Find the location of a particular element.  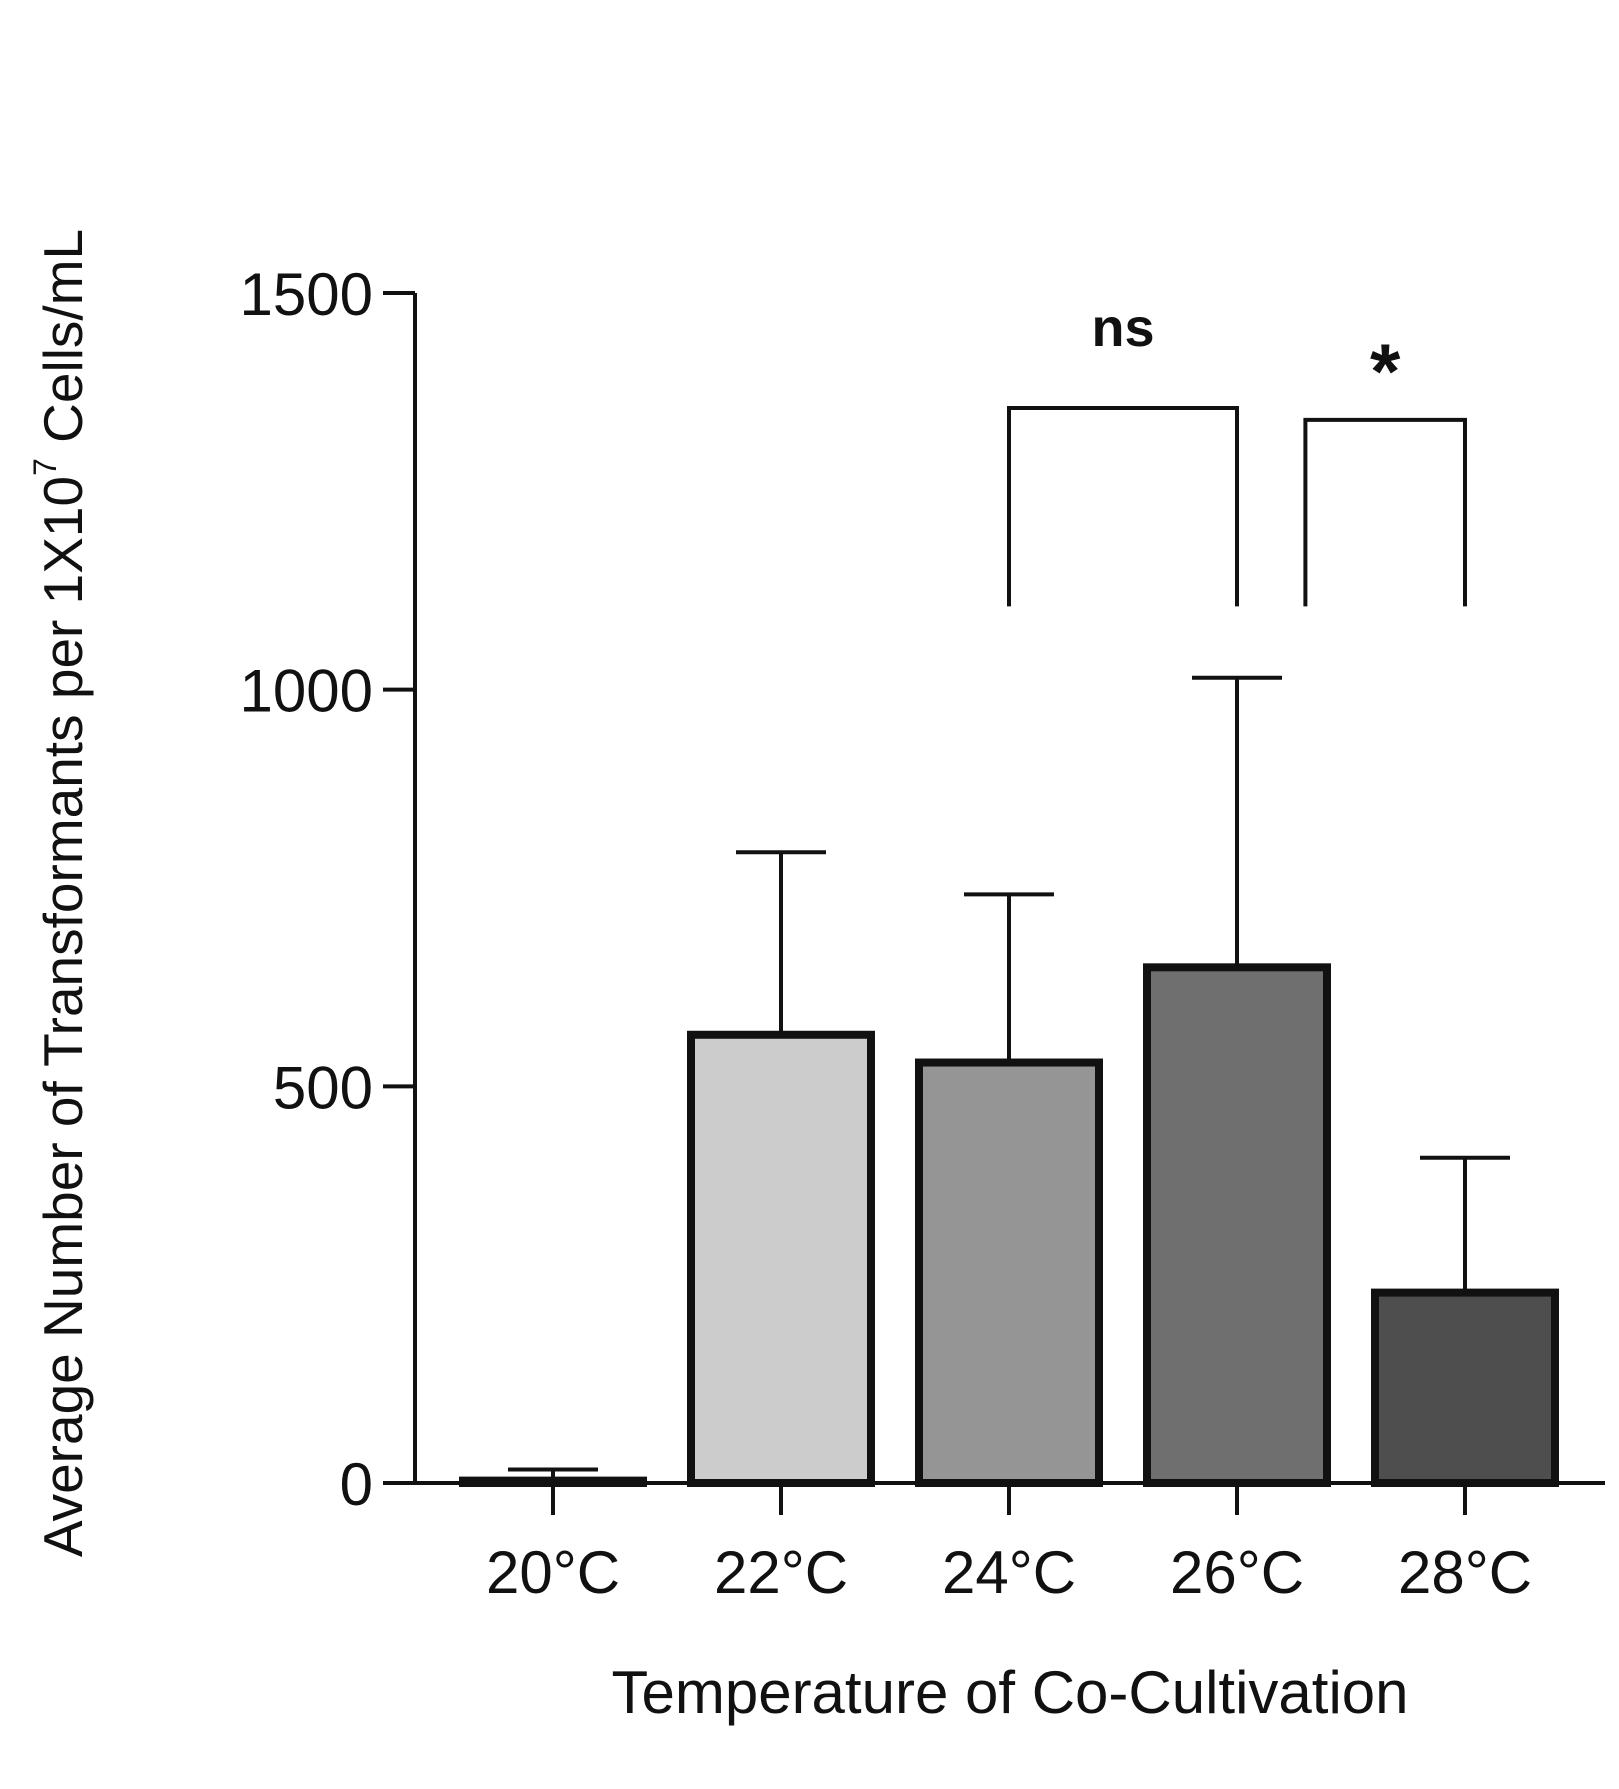

y-axis-title-prefix: Average Number of Transformants per 1X10 is located at coordinates (63, 1016).